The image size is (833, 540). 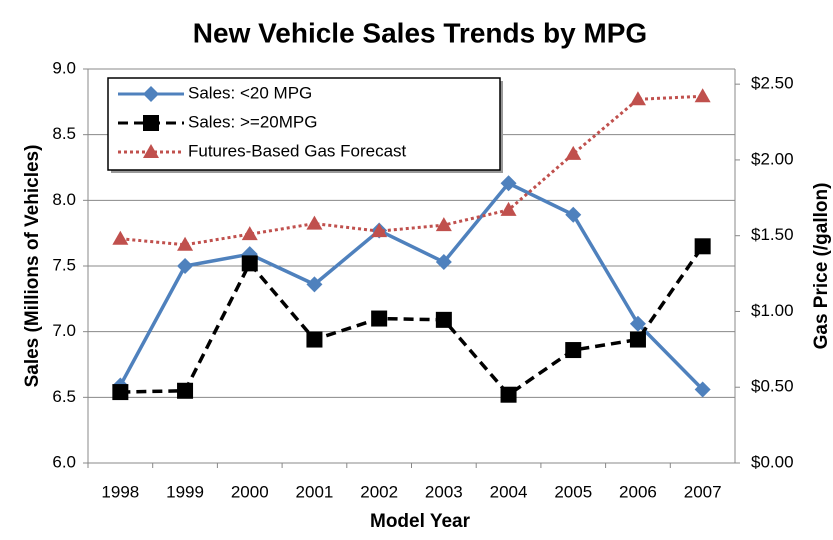 What do you see at coordinates (32, 266) in the screenshot?
I see `y-axis-title: Sales (Millions of Vehicles)` at bounding box center [32, 266].